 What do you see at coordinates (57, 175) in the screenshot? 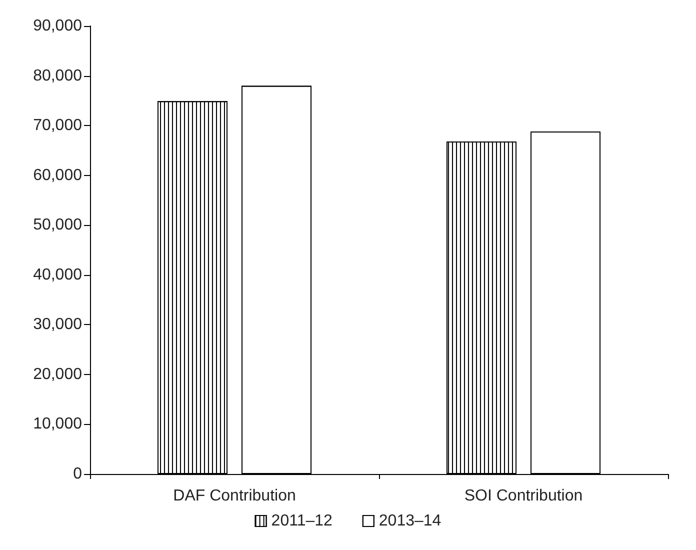
I see `y-tick-label: 60,000` at bounding box center [57, 175].